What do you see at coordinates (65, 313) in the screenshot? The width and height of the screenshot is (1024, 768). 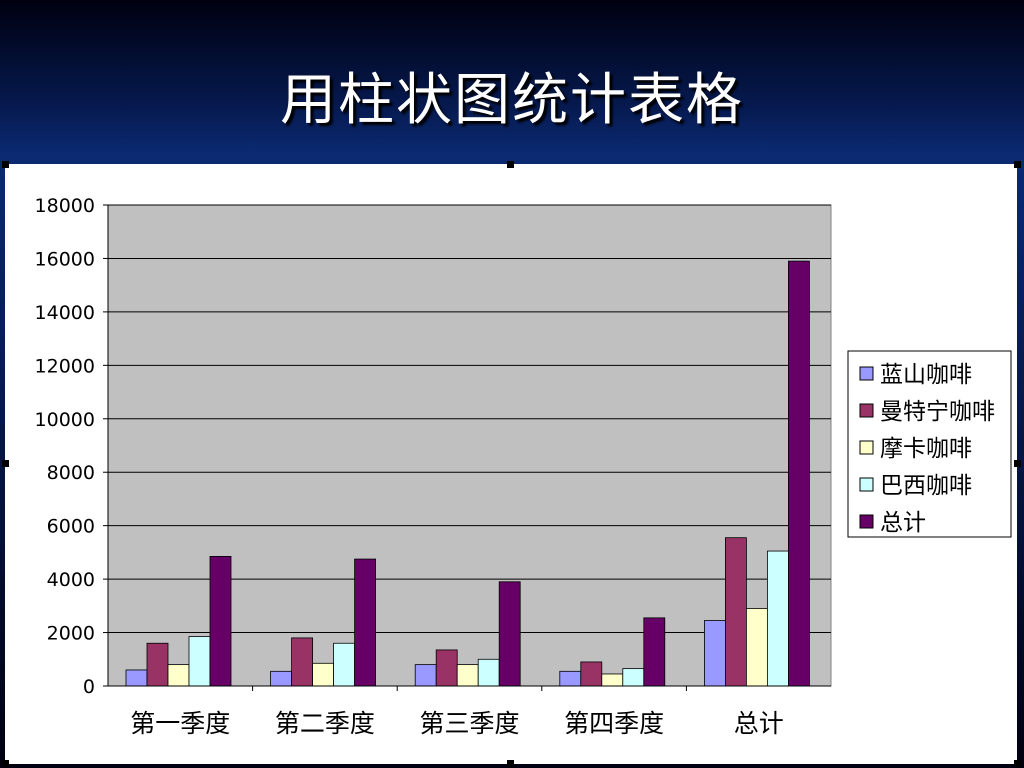 I see `y-tick-label: 14000` at bounding box center [65, 313].